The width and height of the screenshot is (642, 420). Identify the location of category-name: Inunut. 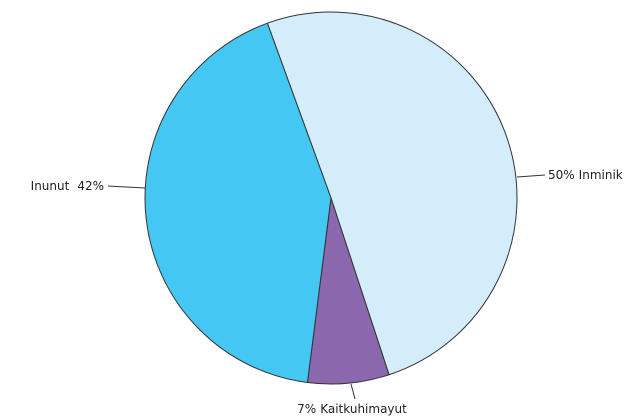
(50, 186).